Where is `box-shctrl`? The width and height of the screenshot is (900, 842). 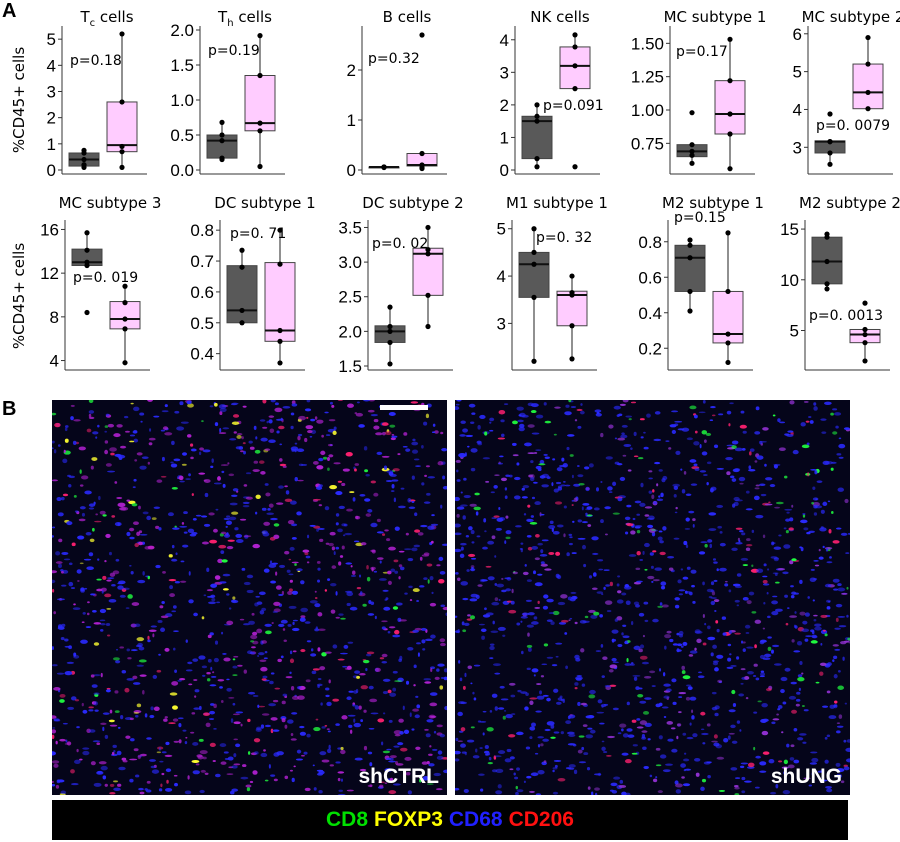 box-shctrl is located at coordinates (242, 294).